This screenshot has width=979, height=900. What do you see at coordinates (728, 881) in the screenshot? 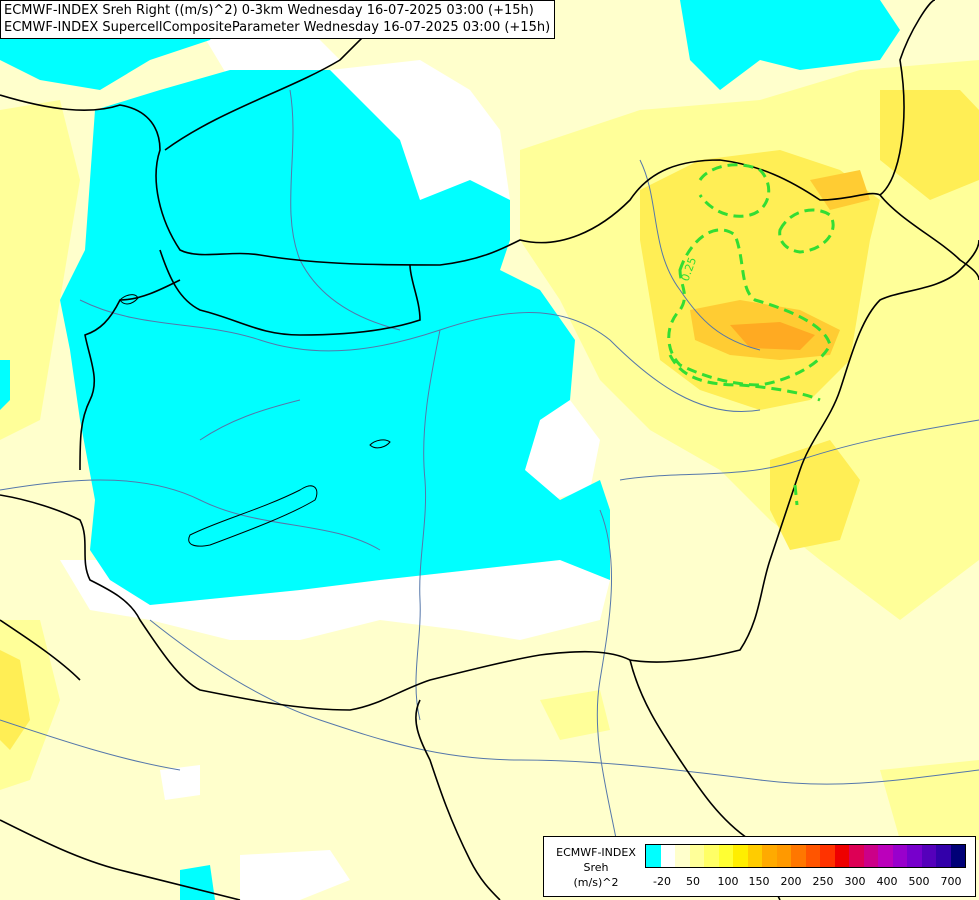
I see `legend-tick: 100` at bounding box center [728, 881].